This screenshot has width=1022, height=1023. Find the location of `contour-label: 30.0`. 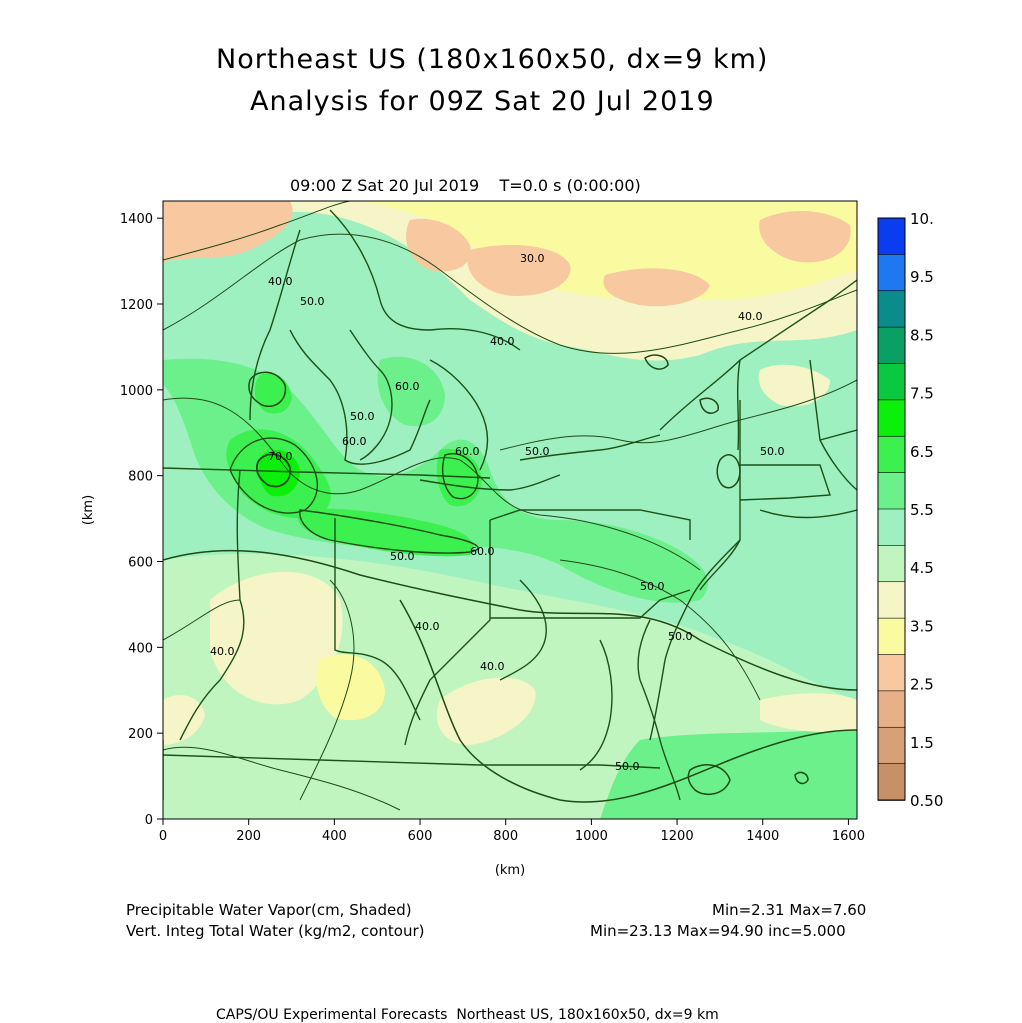

contour-label: 30.0 is located at coordinates (532, 258).